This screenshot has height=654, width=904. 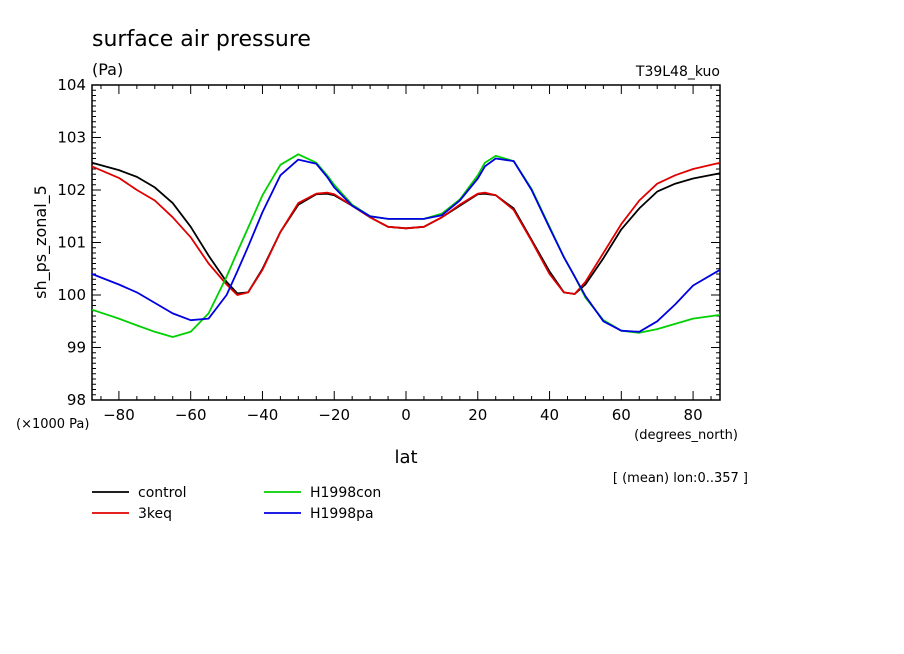 What do you see at coordinates (342, 514) in the screenshot?
I see `legend-label-h1998pa: H1998pa` at bounding box center [342, 514].